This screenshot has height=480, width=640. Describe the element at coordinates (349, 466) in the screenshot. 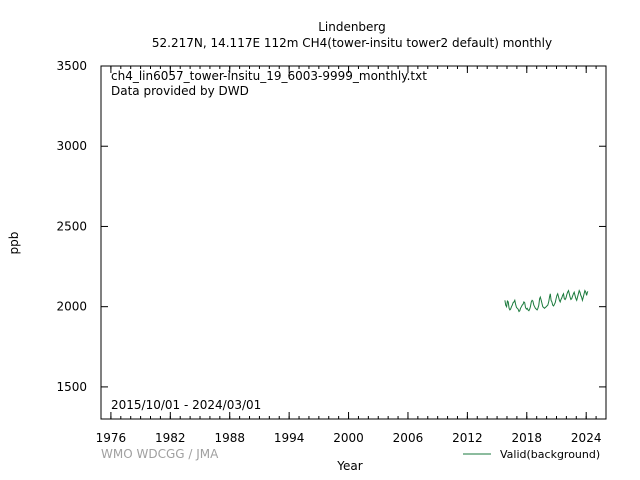

I see `x-axis-label: Year` at that location.